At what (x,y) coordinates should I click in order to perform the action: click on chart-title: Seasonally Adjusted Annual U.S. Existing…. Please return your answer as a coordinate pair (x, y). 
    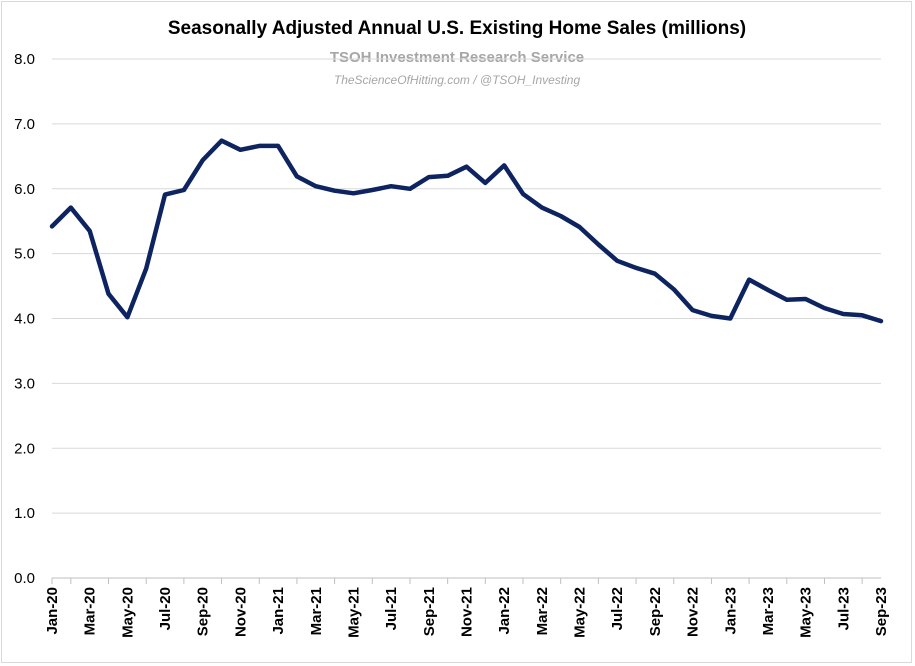
    Looking at the image, I should click on (457, 28).